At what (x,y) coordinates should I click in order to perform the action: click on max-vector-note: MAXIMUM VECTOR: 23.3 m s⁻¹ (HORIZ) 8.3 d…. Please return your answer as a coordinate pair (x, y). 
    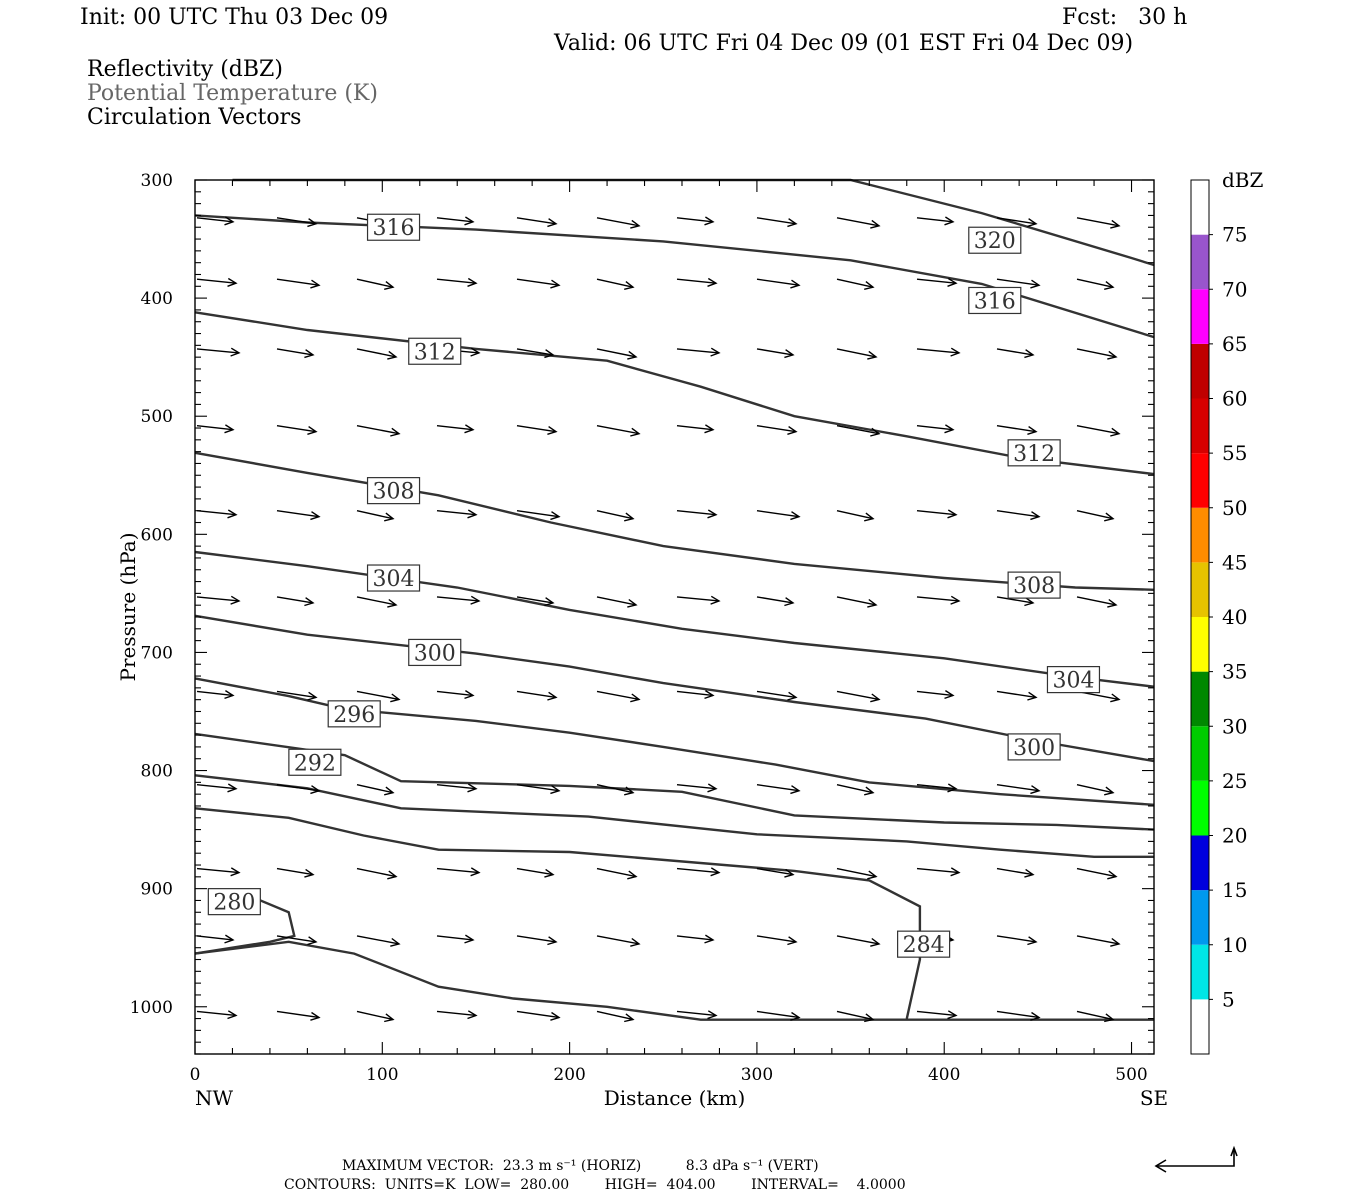
    Looking at the image, I should click on (580, 1166).